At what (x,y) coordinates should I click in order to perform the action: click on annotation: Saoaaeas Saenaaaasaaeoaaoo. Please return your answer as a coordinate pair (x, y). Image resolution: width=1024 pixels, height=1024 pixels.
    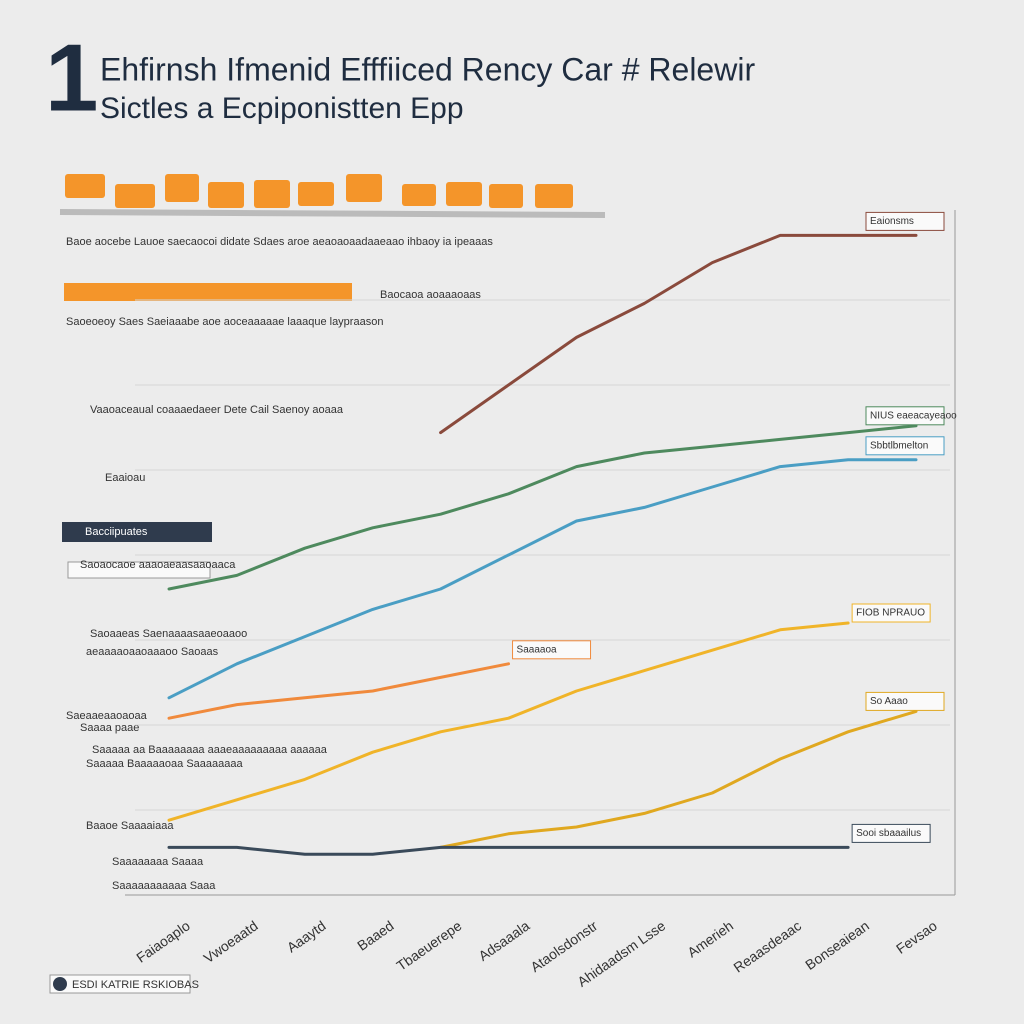
    Looking at the image, I should click on (168, 634).